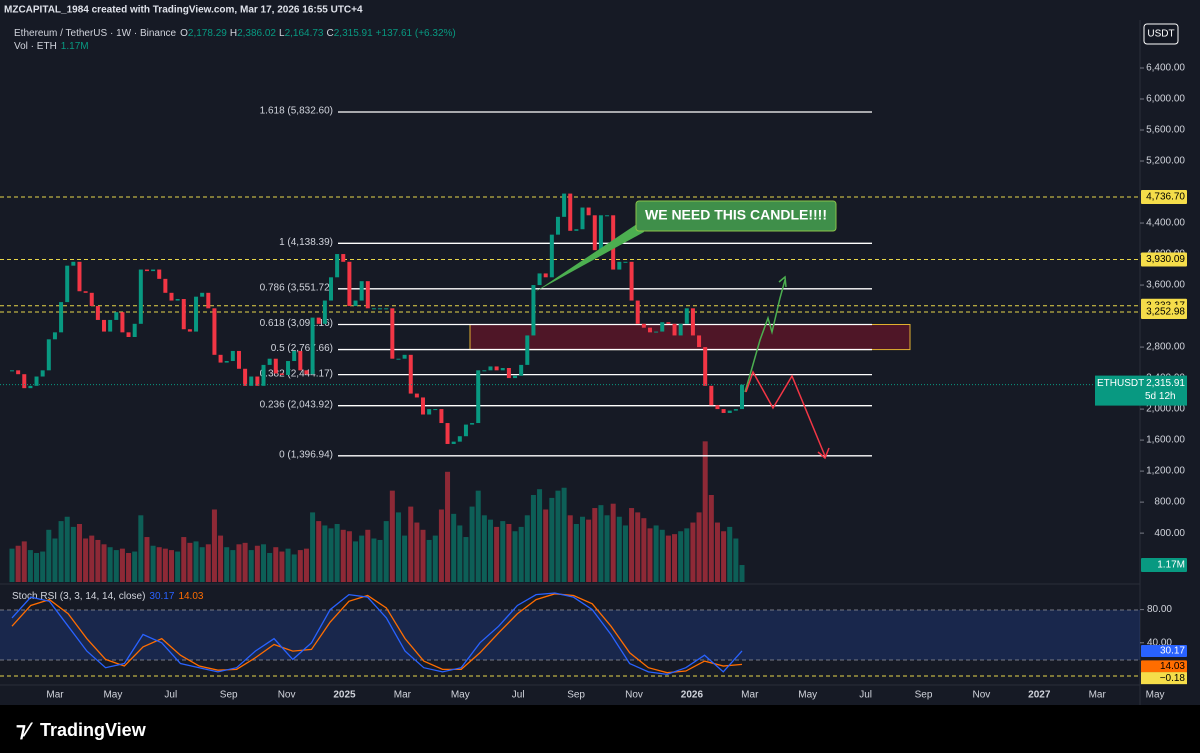 Image resolution: width=1200 pixels, height=753 pixels. I want to click on x-tick-label: Sep, so click(576, 695).